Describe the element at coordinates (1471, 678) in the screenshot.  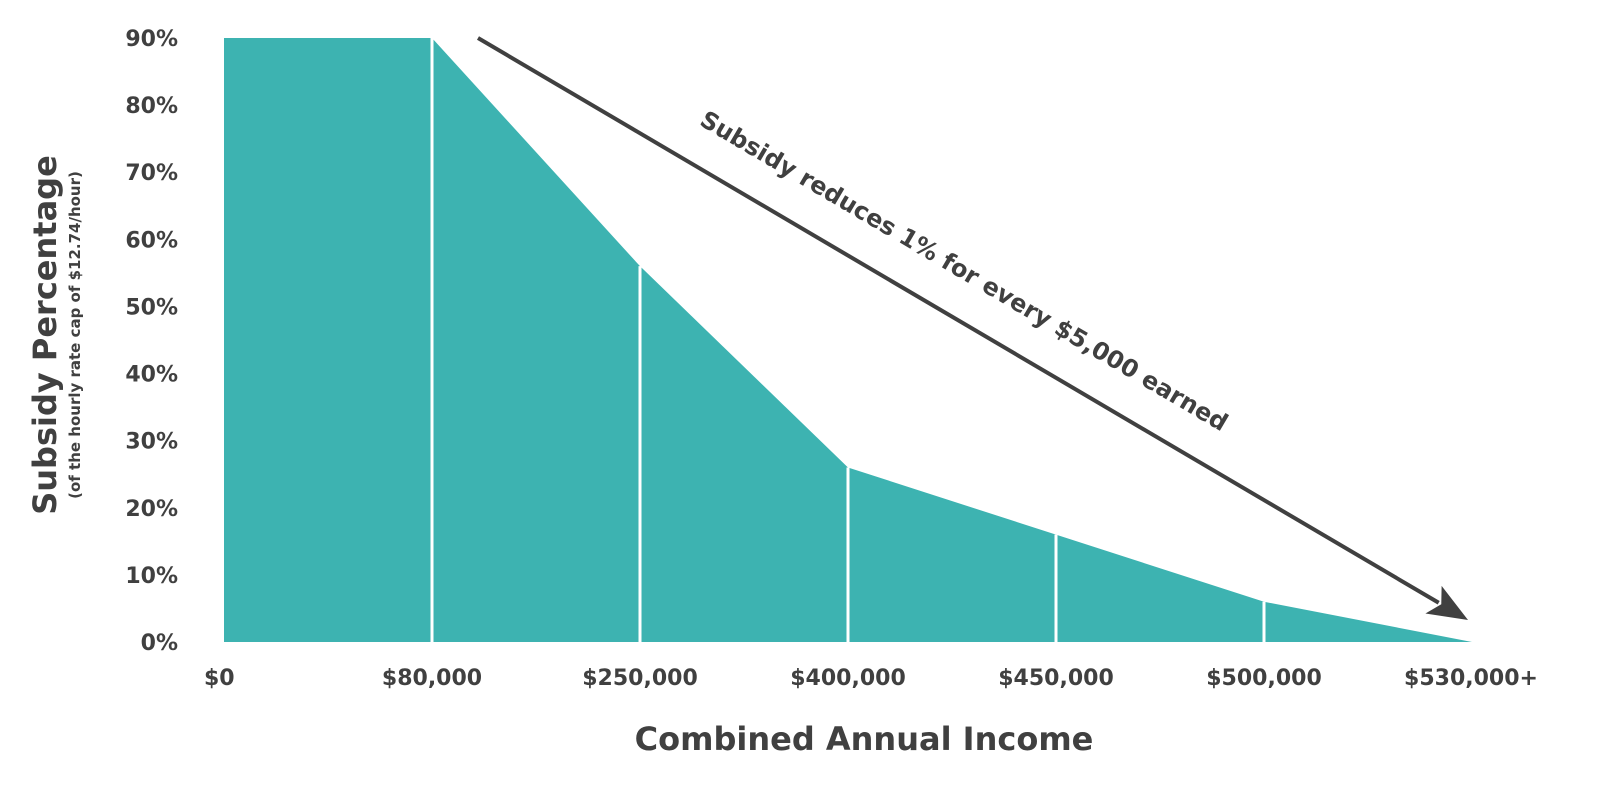
I see `x-tick-label: $530,000+` at that location.